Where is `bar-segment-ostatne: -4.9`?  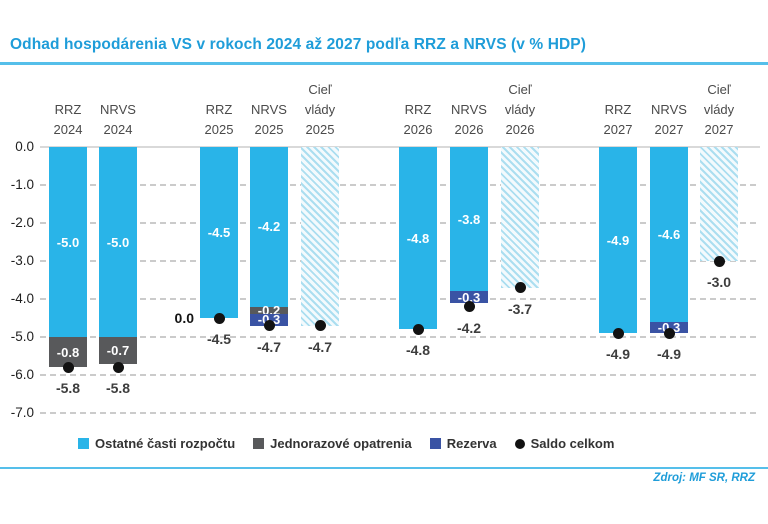 bar-segment-ostatne: -4.9 is located at coordinates (618, 240).